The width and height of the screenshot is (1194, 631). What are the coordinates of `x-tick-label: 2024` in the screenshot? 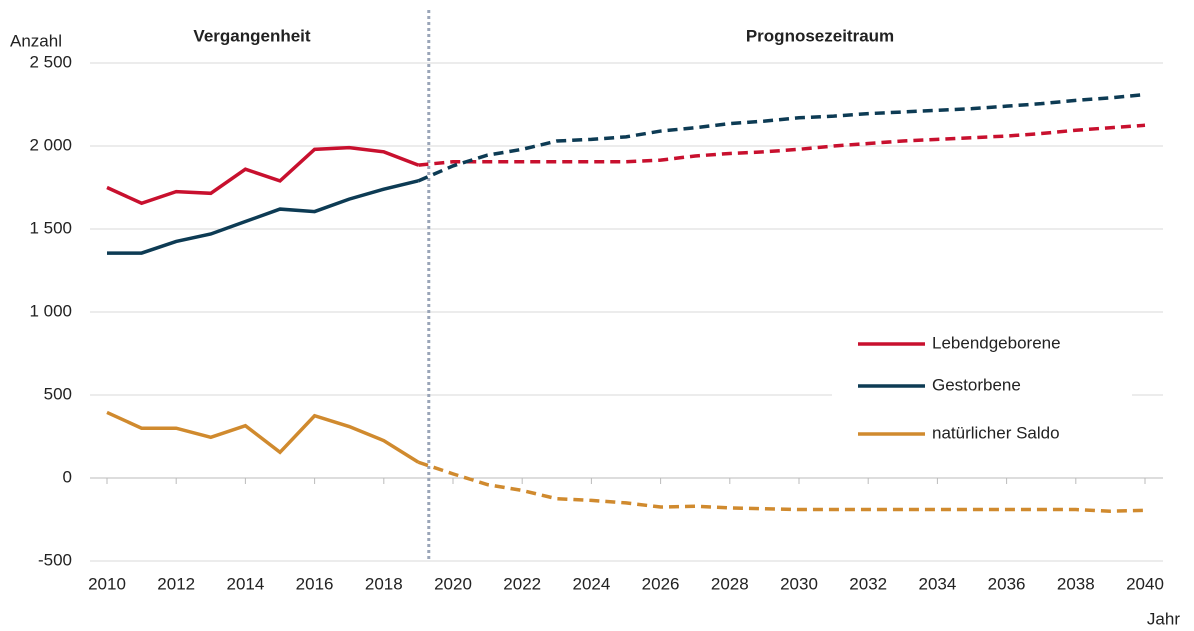 It's located at (591, 583).